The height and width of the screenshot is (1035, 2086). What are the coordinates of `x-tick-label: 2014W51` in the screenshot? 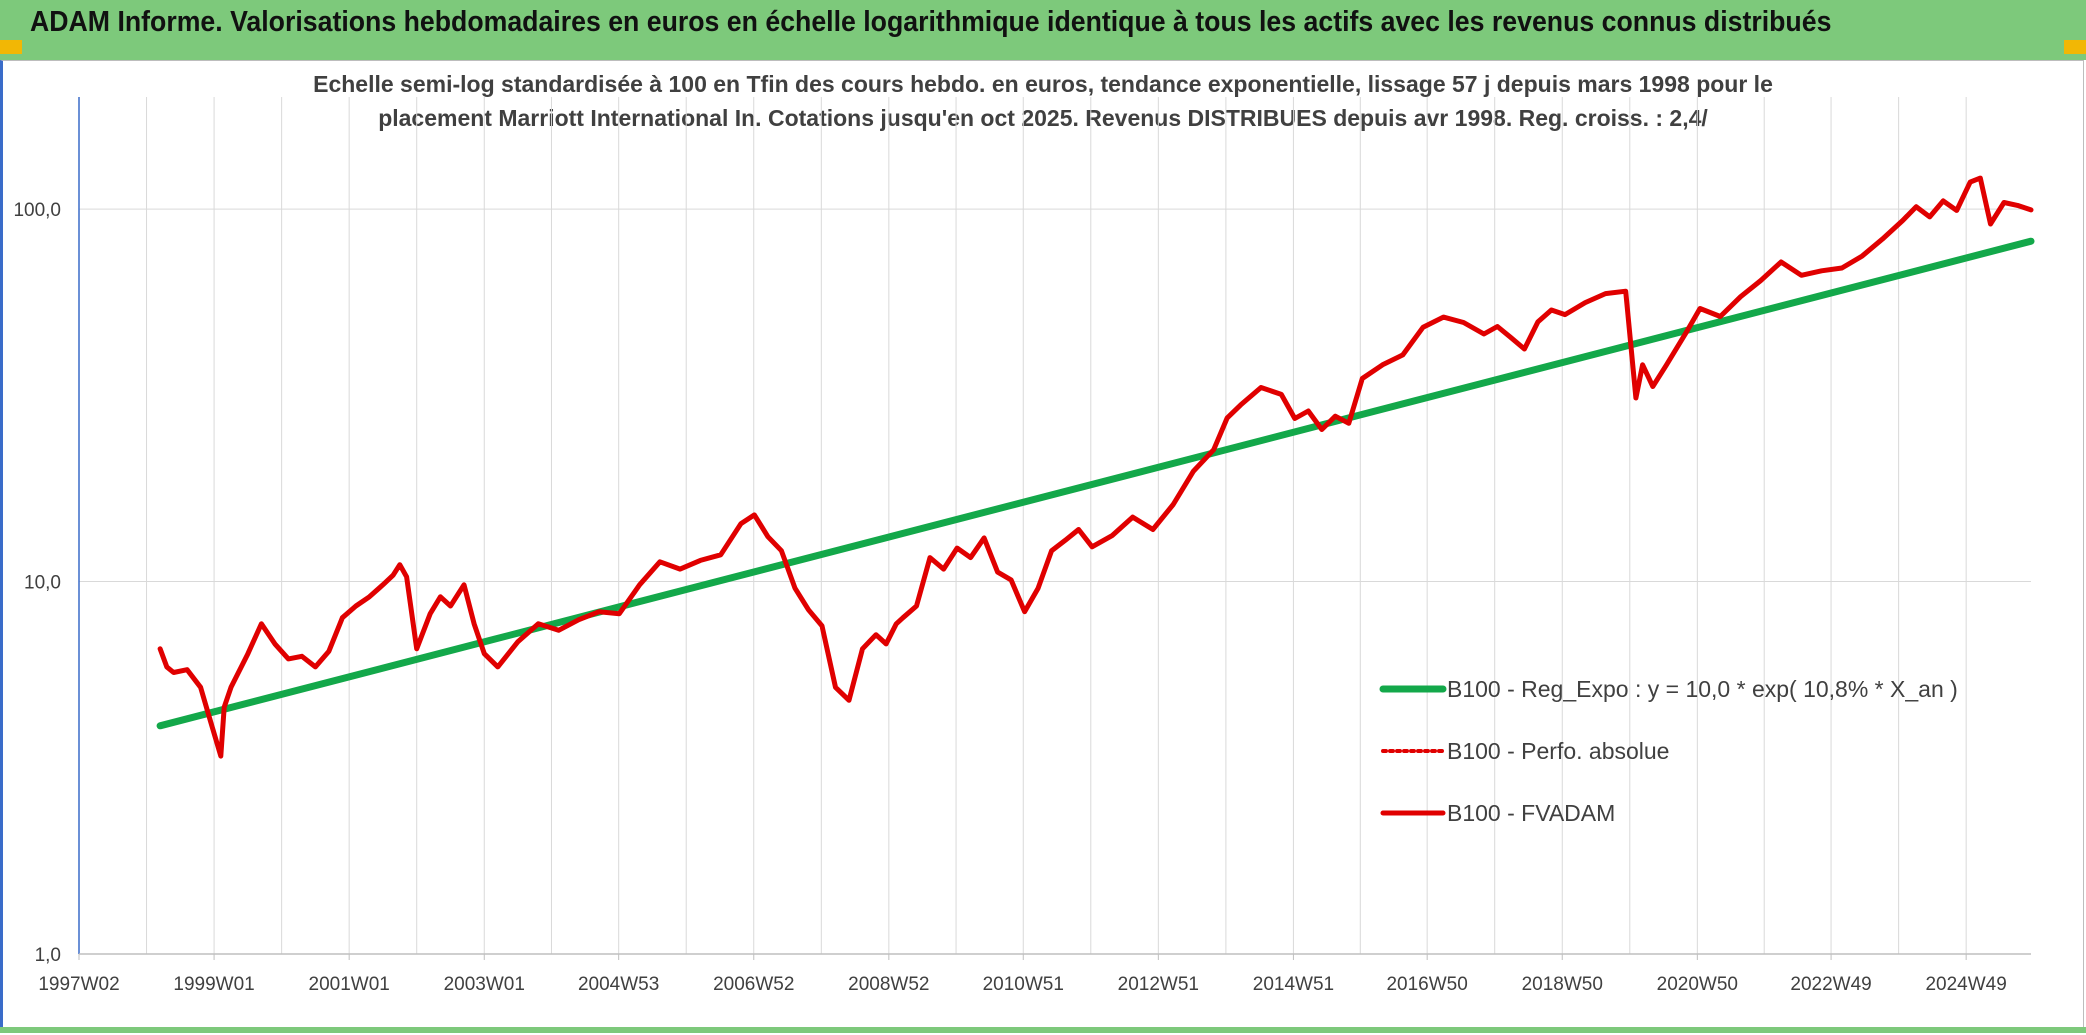 It's located at (1293, 984).